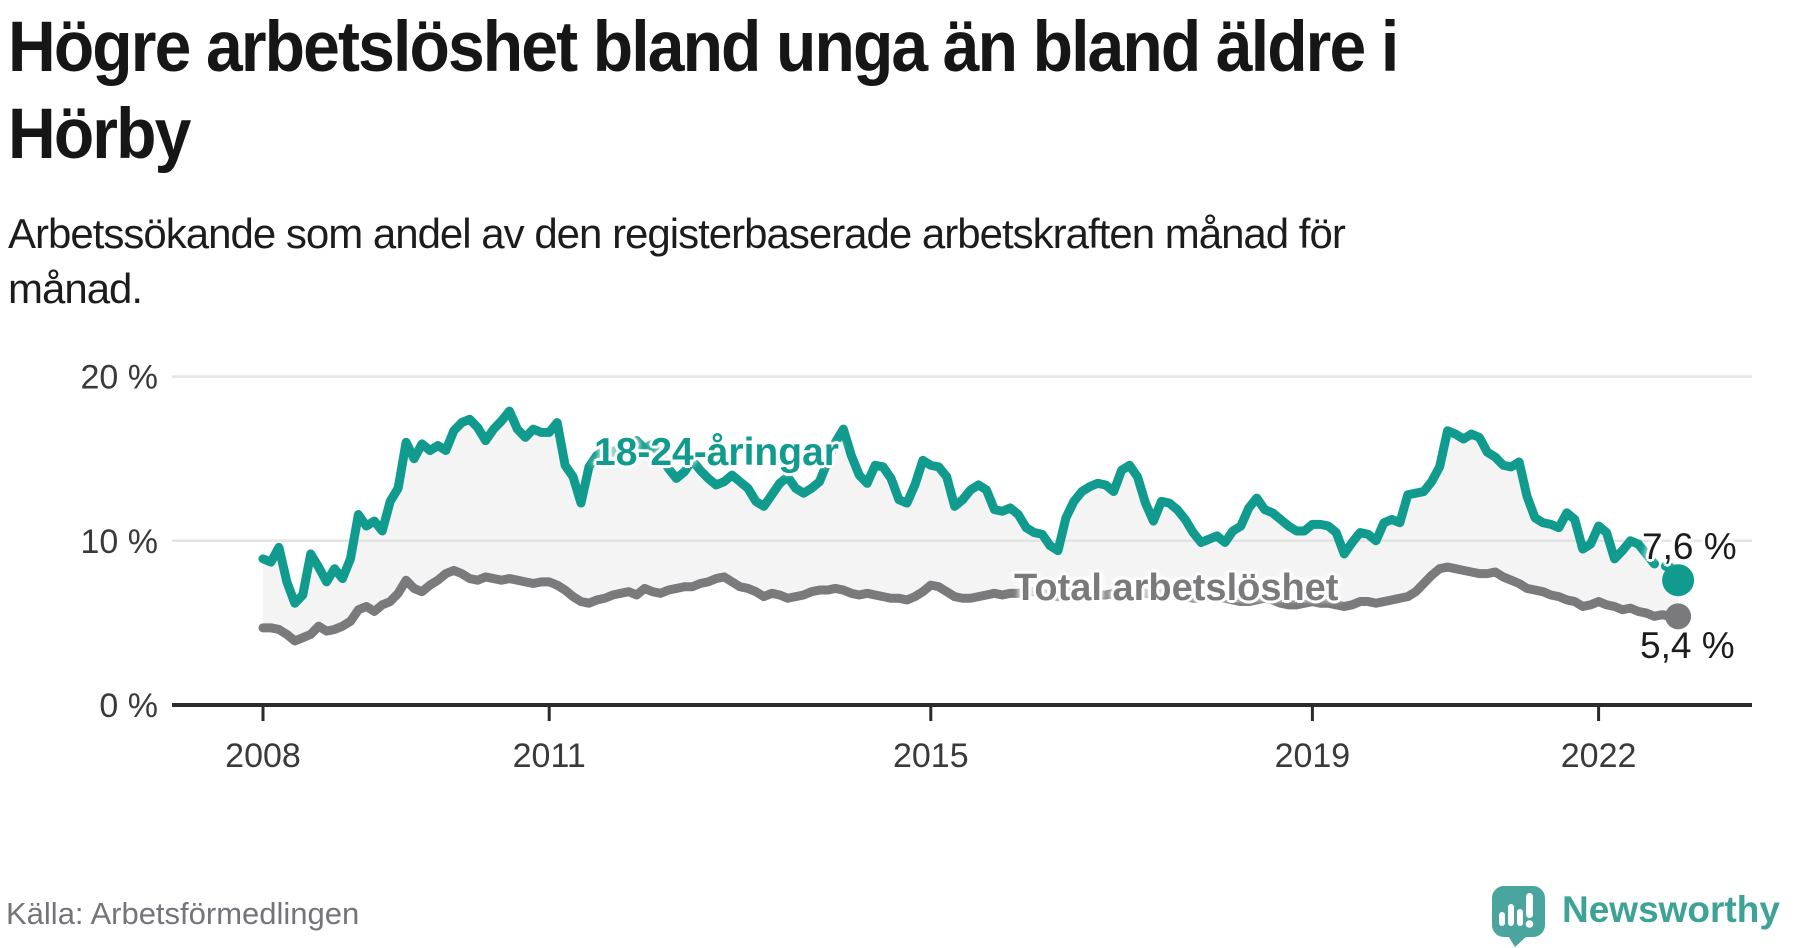 The height and width of the screenshot is (948, 1800). What do you see at coordinates (1518, 940) in the screenshot?
I see `logo-bubble-tail` at bounding box center [1518, 940].